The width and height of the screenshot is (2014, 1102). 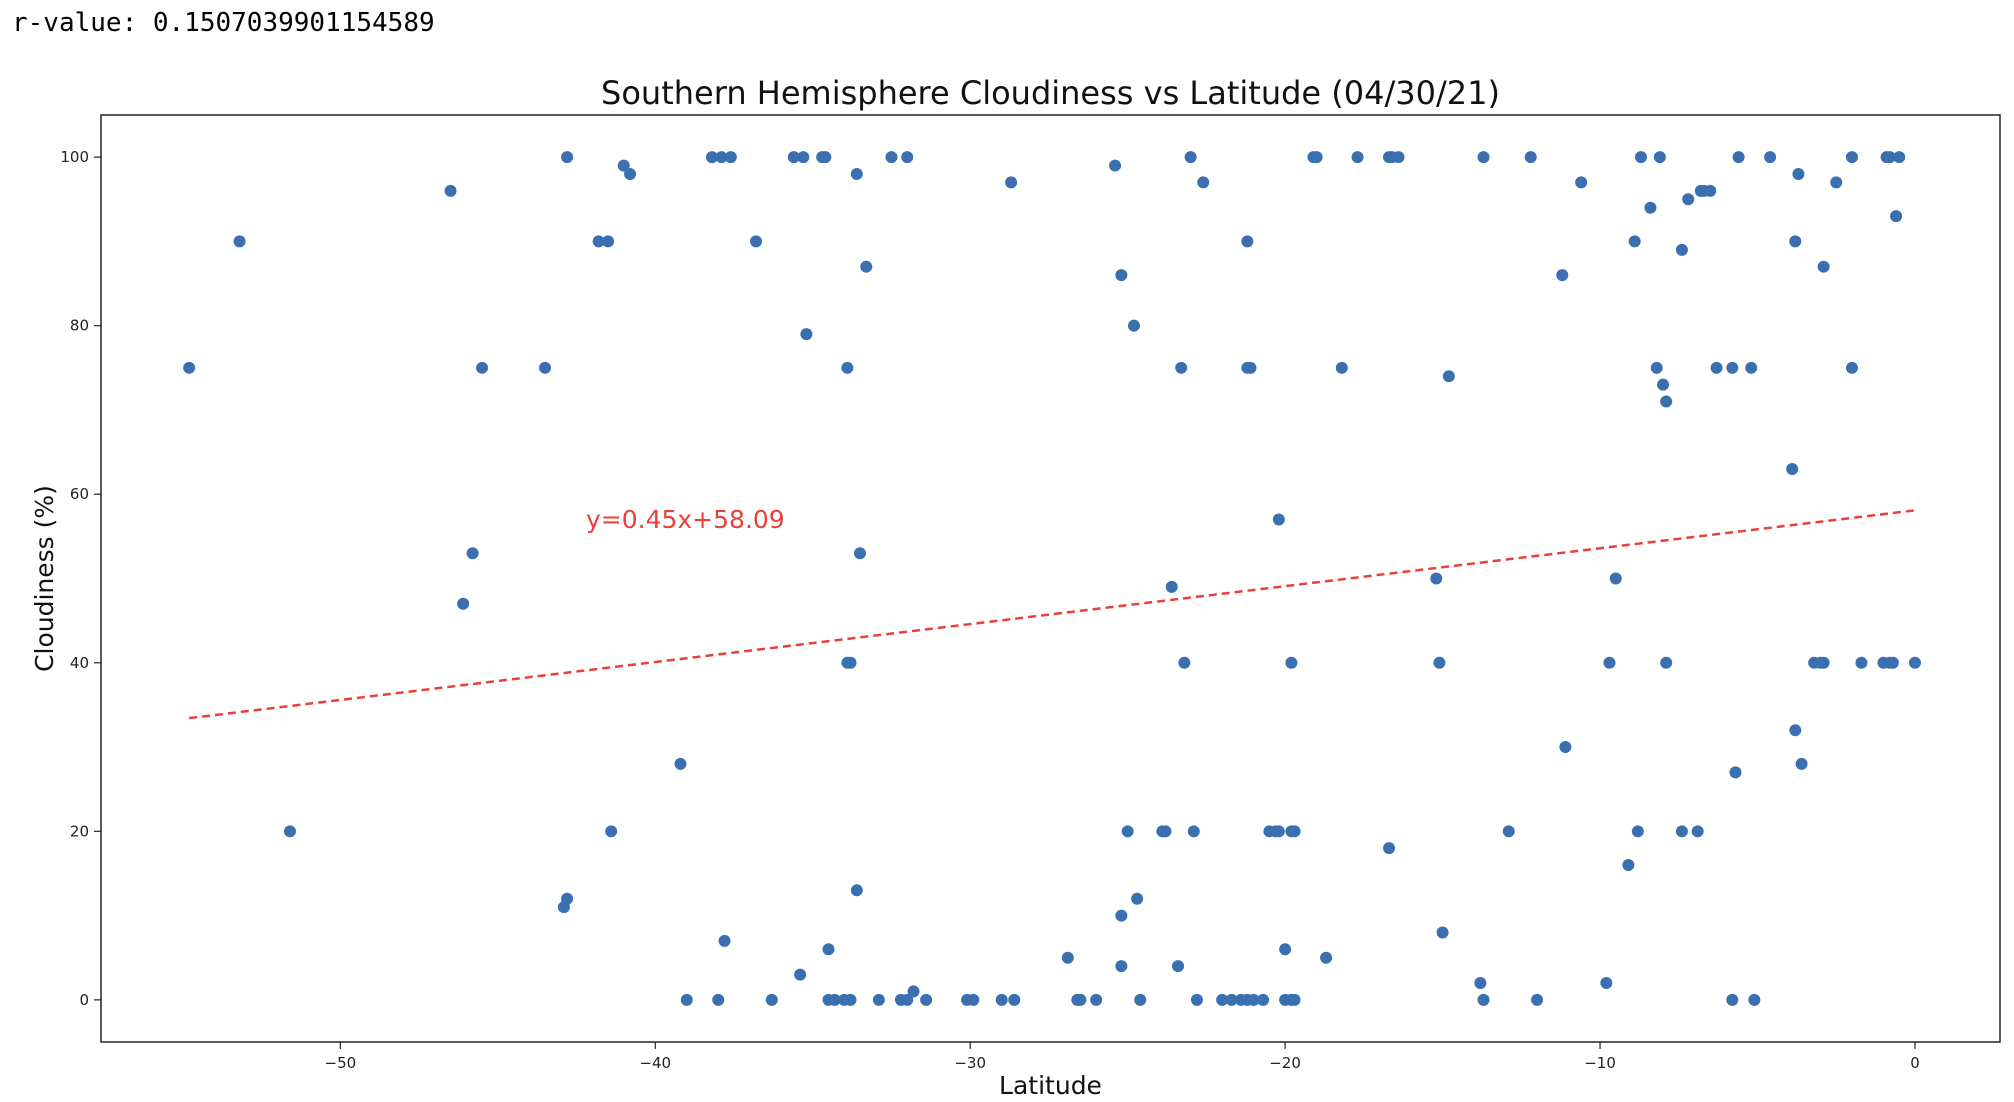 What do you see at coordinates (223, 23) in the screenshot?
I see `rvalue-output: r-value: 0.1507039901154589` at bounding box center [223, 23].